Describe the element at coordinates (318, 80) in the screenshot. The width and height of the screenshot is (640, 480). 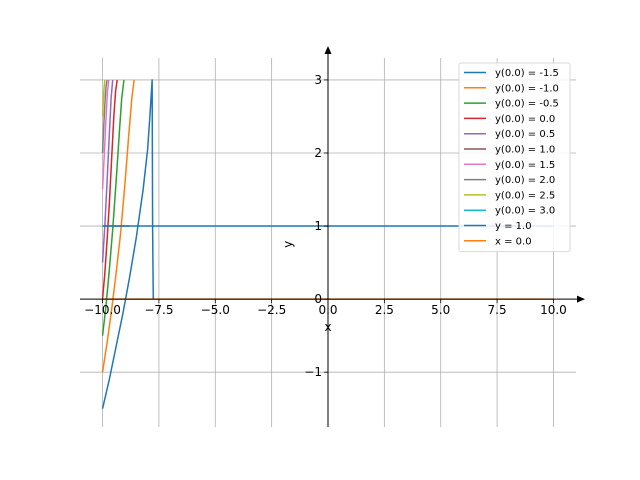
I see `y-tick-label-4: 3` at that location.